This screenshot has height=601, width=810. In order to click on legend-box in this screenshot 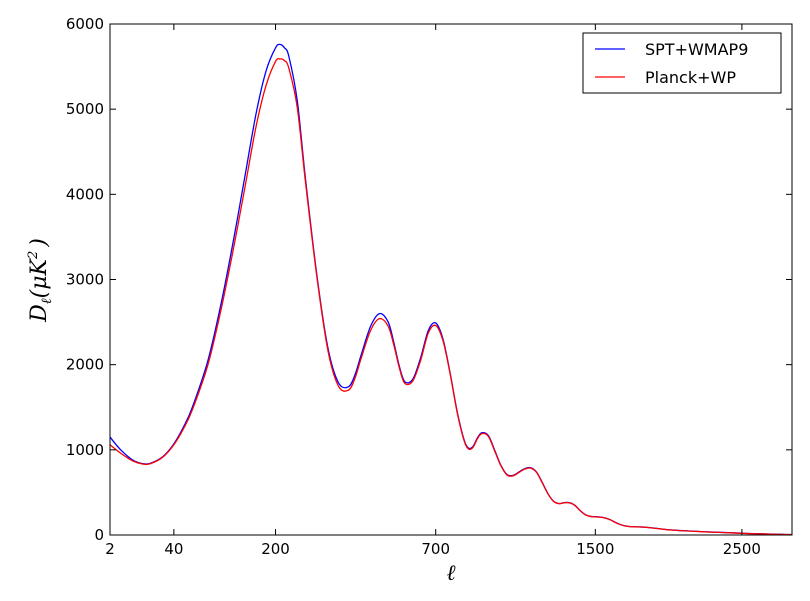, I will do `click(682, 63)`.